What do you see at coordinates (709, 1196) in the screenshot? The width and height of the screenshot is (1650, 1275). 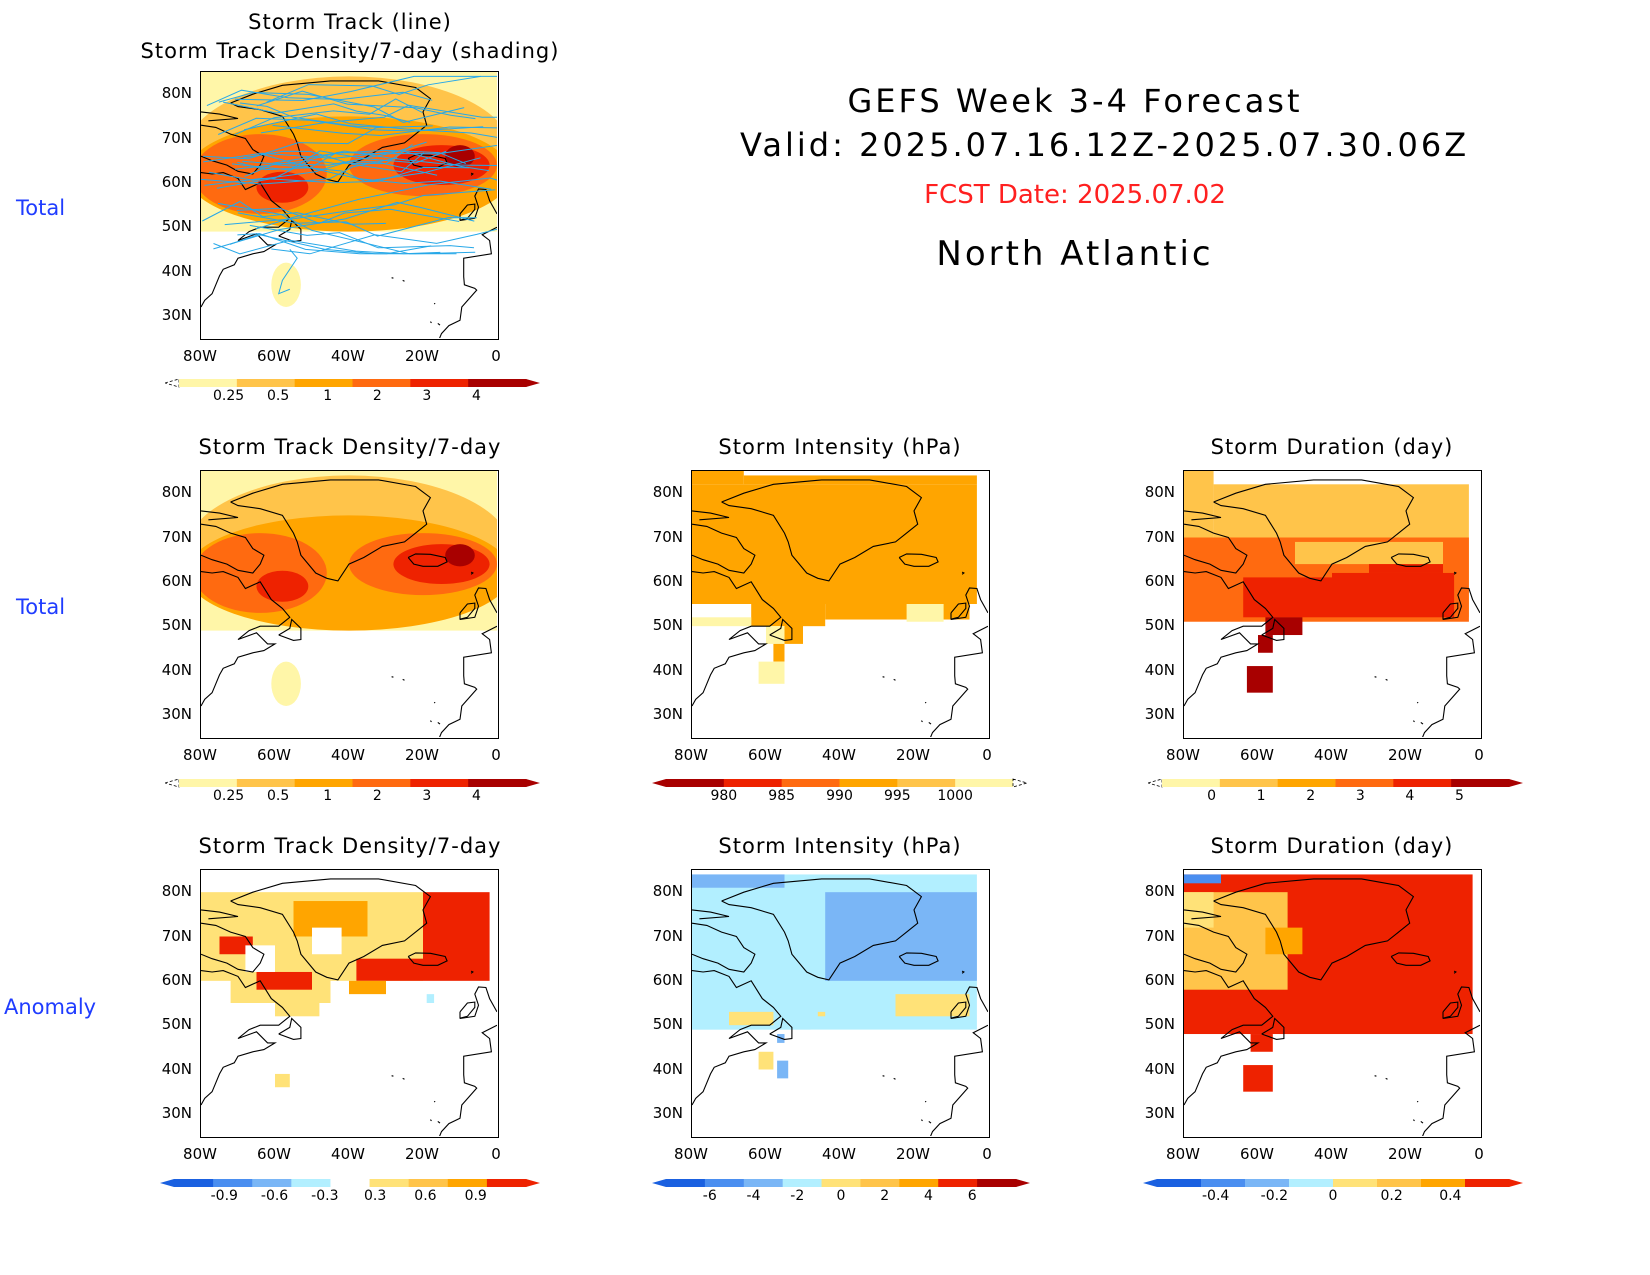 I see `colorbar-label: -6` at bounding box center [709, 1196].